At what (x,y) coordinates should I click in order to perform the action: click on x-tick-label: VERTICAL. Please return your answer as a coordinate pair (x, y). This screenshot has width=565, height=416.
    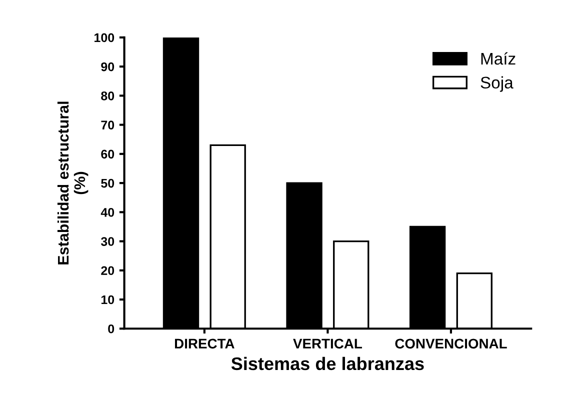
    Looking at the image, I should click on (327, 343).